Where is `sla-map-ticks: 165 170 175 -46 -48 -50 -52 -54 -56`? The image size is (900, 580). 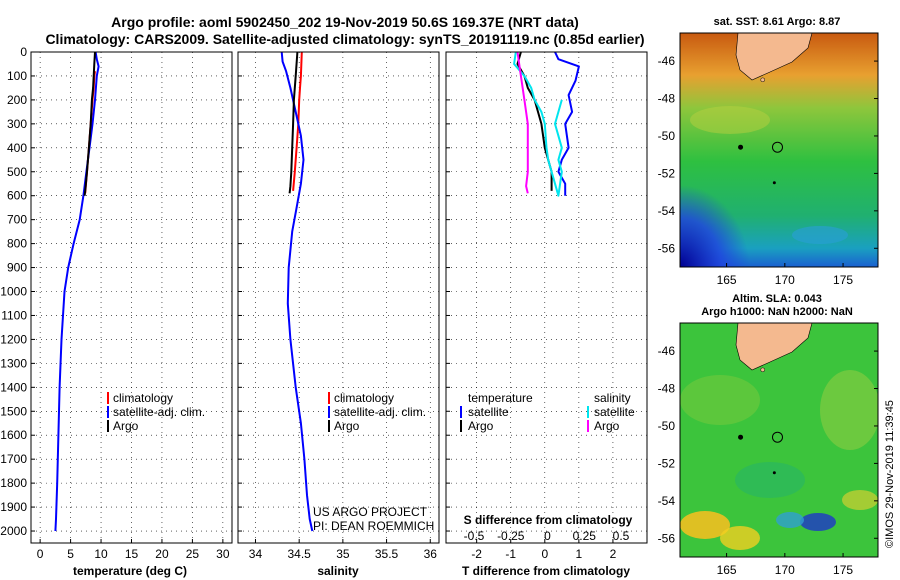
sla-map-ticks: 165 170 175 -46 -48 -50 -52 -54 -56 is located at coordinates (768, 460).